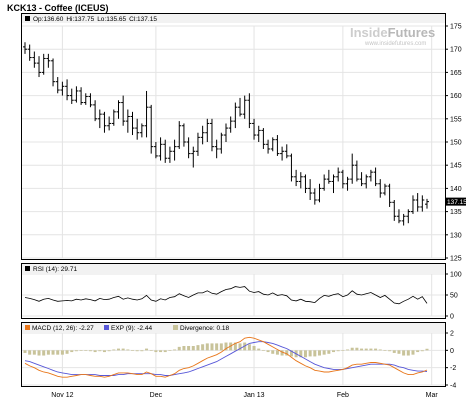  What do you see at coordinates (143, 19) in the screenshot?
I see `legend-close: Cl:137.15` at bounding box center [143, 19].